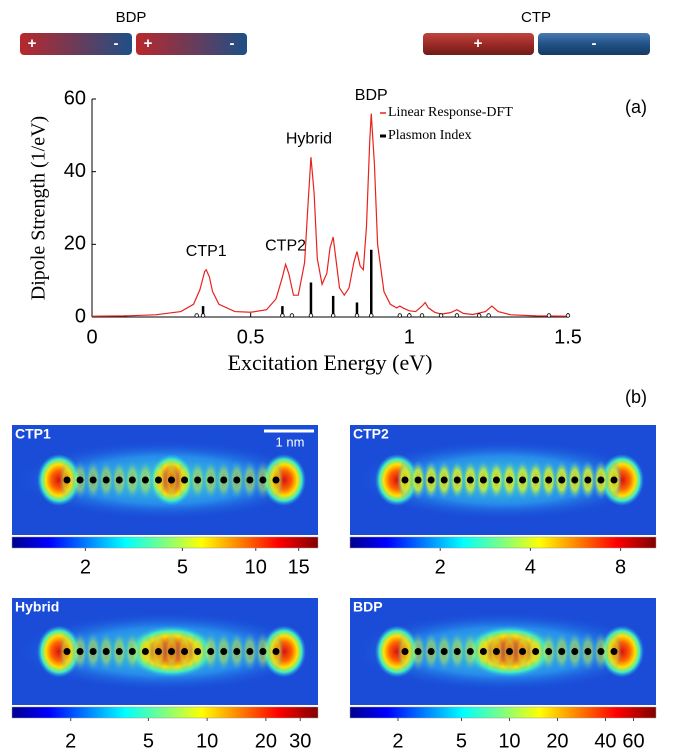 The width and height of the screenshot is (674, 753). I want to click on charge-sign: +, so click(32, 43).